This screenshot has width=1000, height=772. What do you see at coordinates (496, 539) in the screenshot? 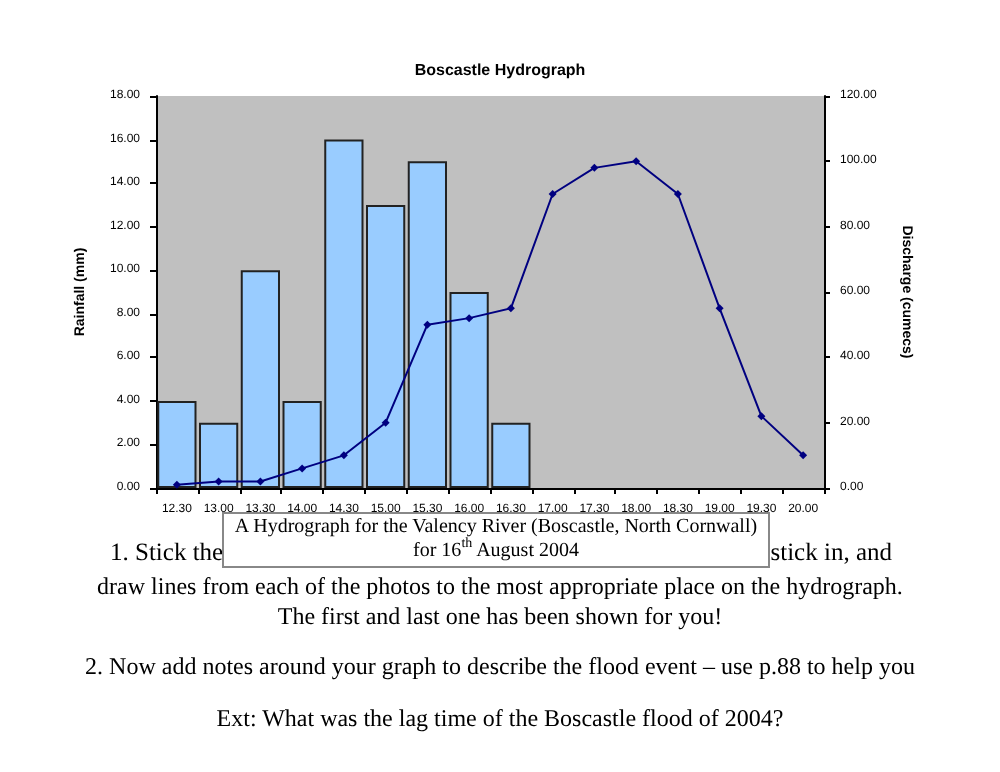
I see `text: A Hydrograph for the Valency River (Boscastle, North Cornwall) for 16$^{th}$ August 2004` at bounding box center [496, 539].